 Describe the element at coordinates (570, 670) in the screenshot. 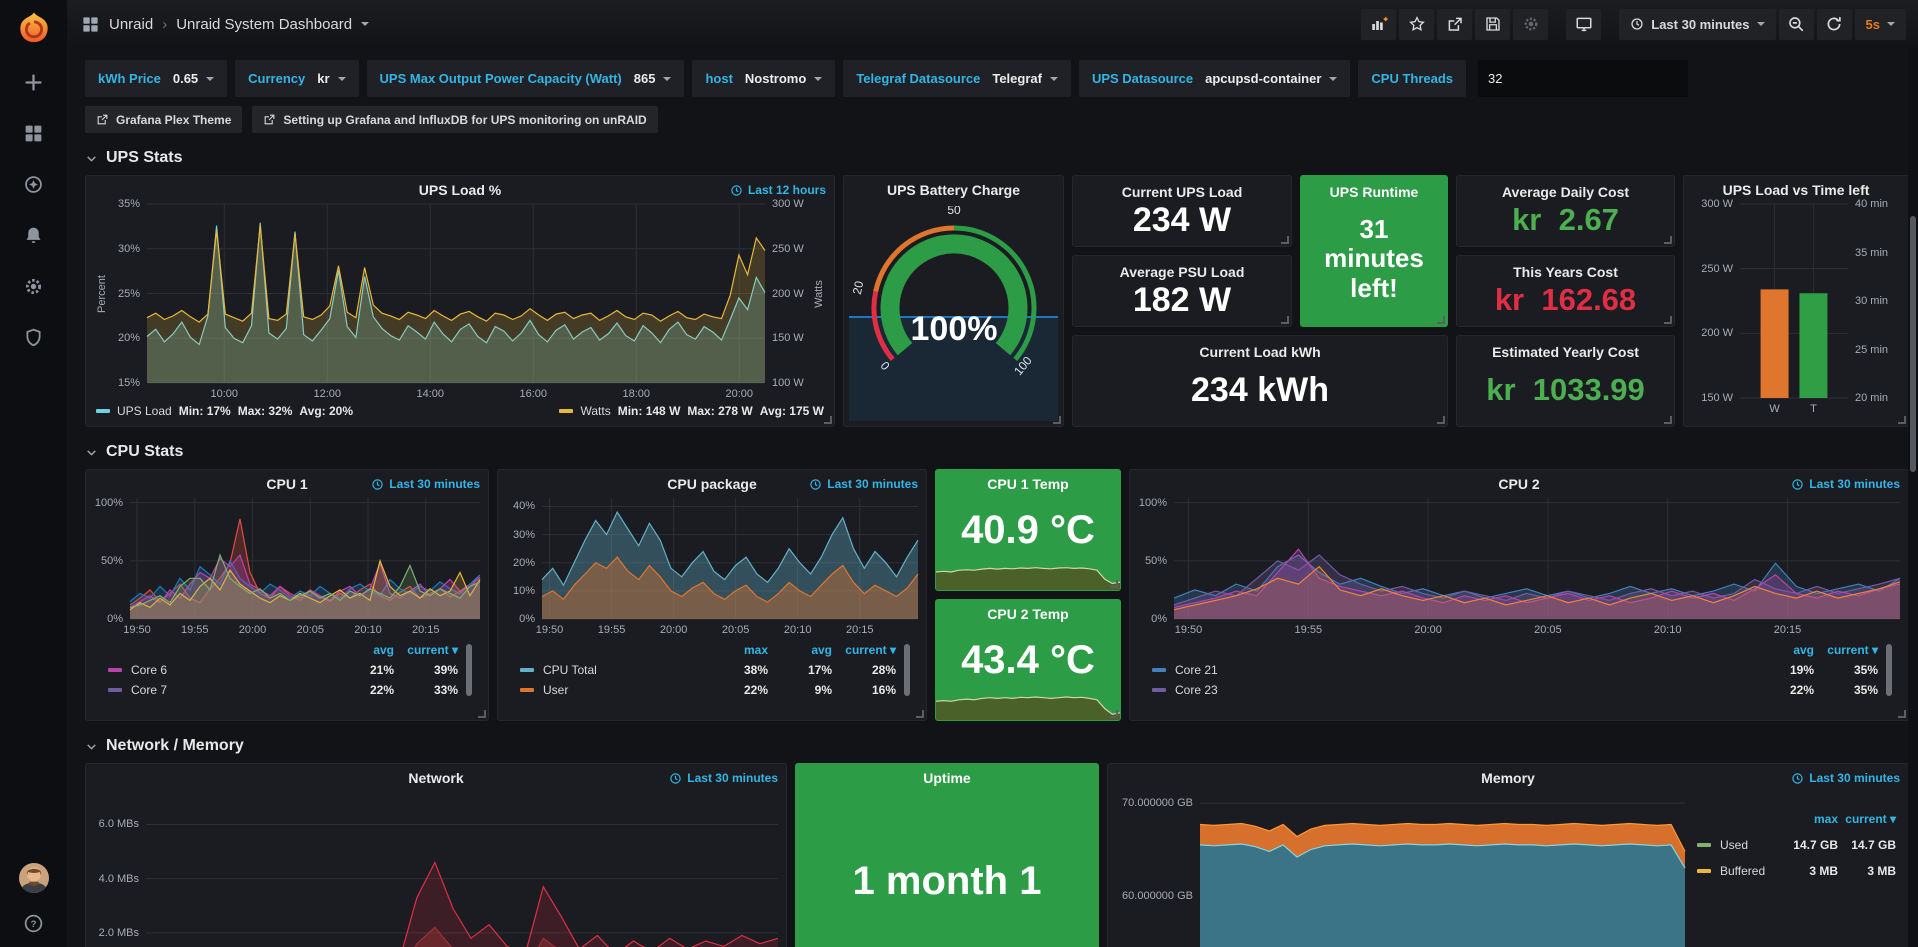

I see `legend-series-name: CPU Total` at that location.